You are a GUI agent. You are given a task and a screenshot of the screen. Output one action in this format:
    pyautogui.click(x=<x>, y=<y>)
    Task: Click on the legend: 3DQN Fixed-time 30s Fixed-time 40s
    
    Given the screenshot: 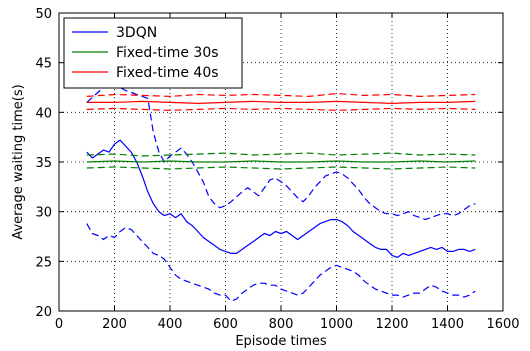 What is the action you would take?
    pyautogui.click(x=153, y=53)
    